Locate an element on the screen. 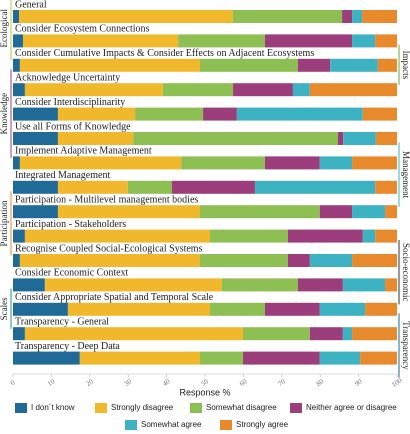  x-tick-label: 100 is located at coordinates (397, 382).